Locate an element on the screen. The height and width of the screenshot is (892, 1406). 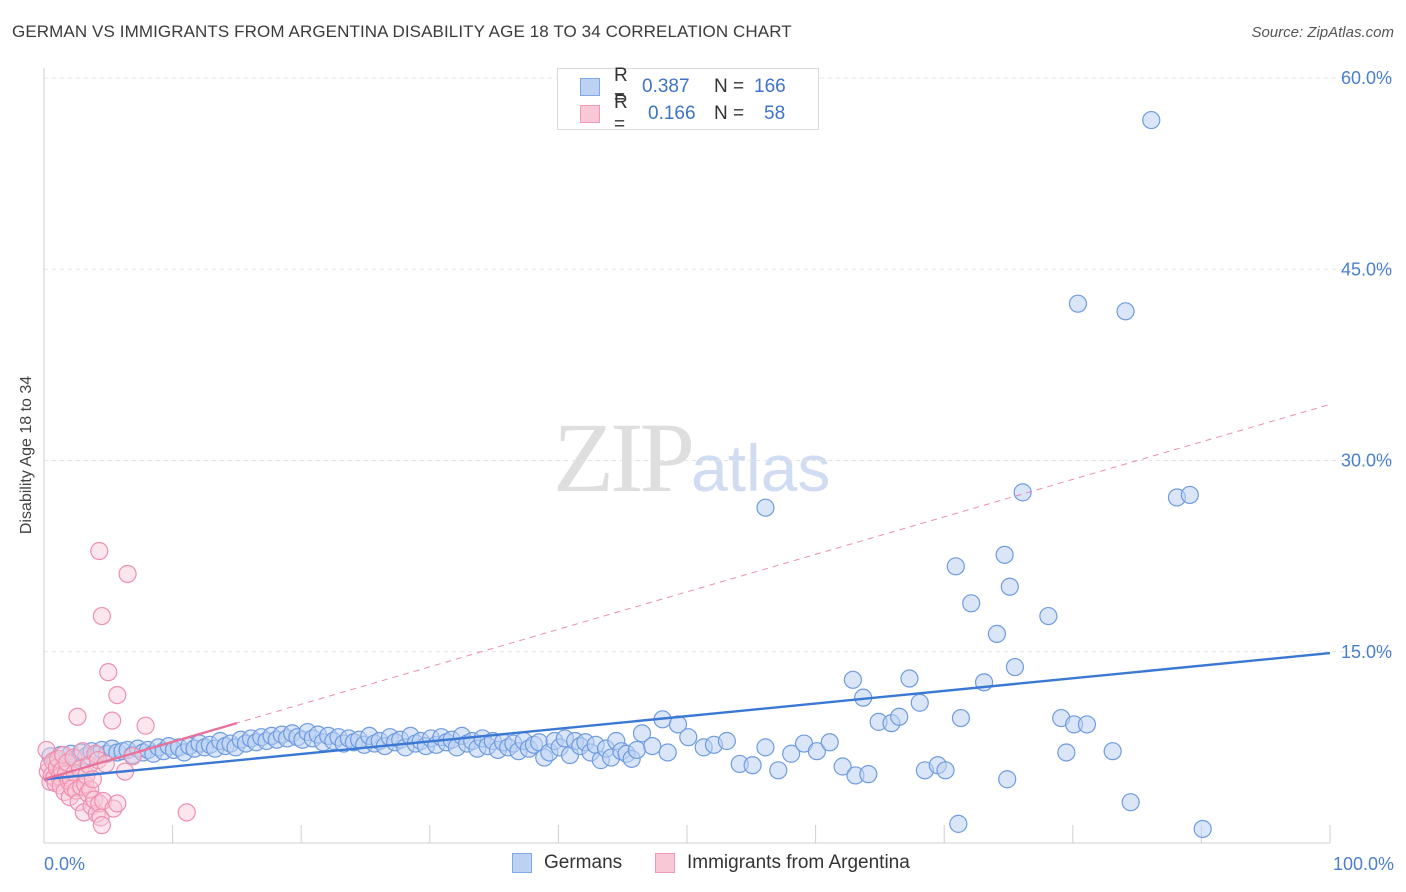
y-tick-label: 45.0% is located at coordinates (1366, 269).